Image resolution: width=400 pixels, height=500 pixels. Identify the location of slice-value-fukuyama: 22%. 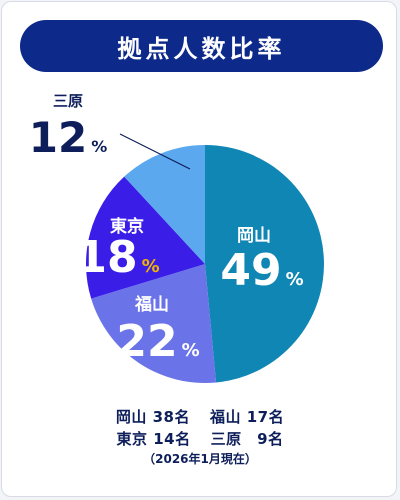
(157, 341).